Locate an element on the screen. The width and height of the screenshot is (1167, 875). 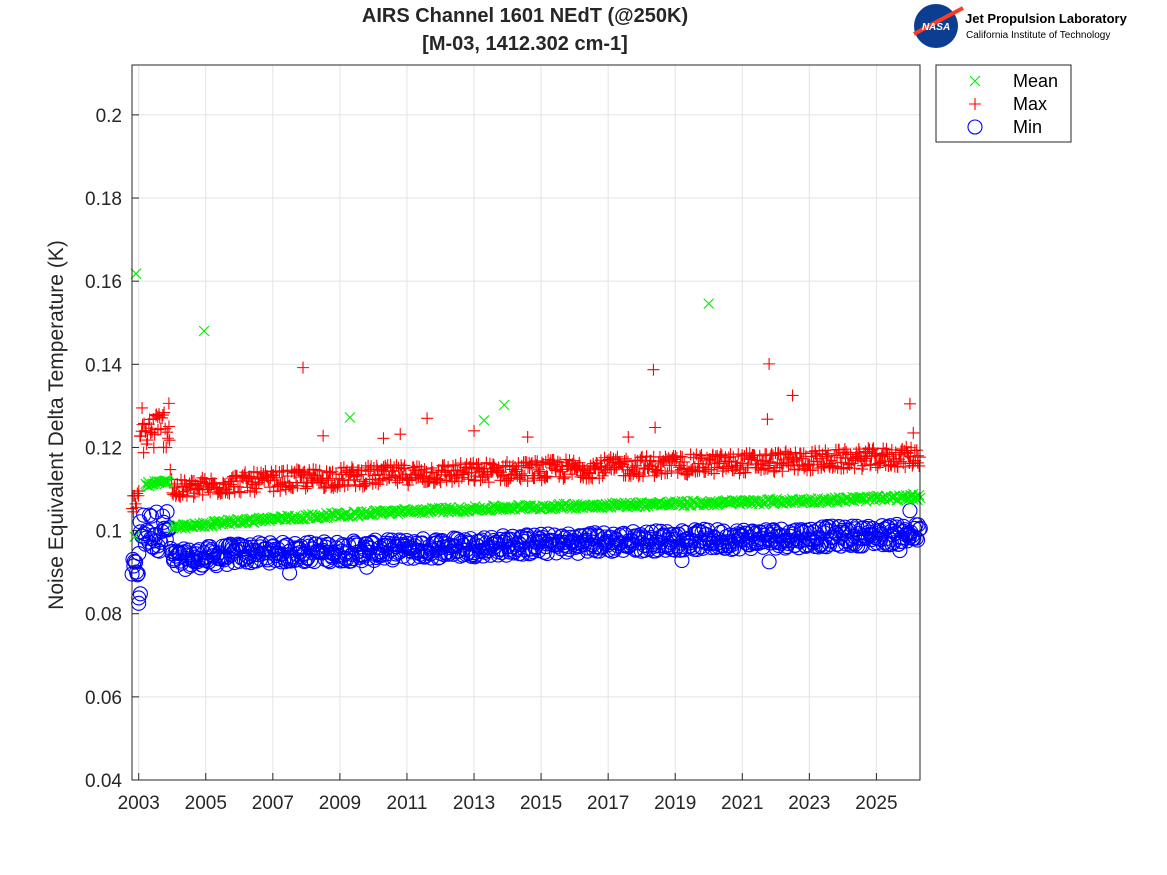
y-tick-label: 0.16 is located at coordinates (103, 282).